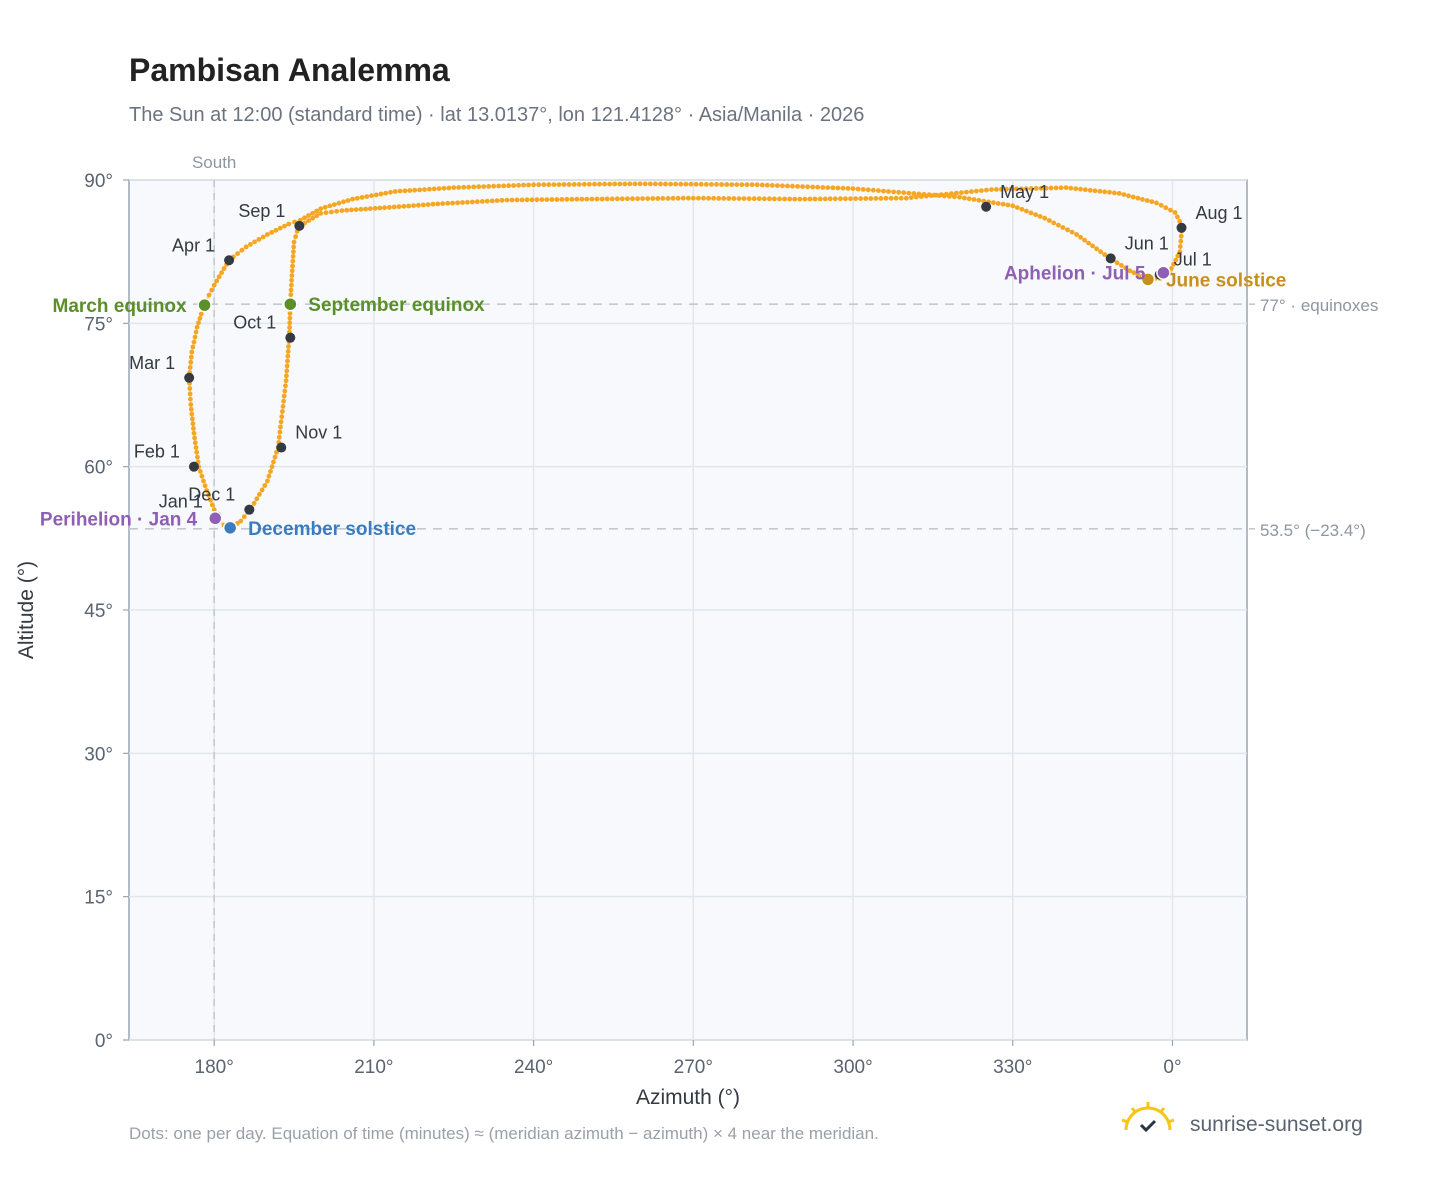 This screenshot has height=1188, width=1448. I want to click on month-label: Jan 1, so click(181, 501).